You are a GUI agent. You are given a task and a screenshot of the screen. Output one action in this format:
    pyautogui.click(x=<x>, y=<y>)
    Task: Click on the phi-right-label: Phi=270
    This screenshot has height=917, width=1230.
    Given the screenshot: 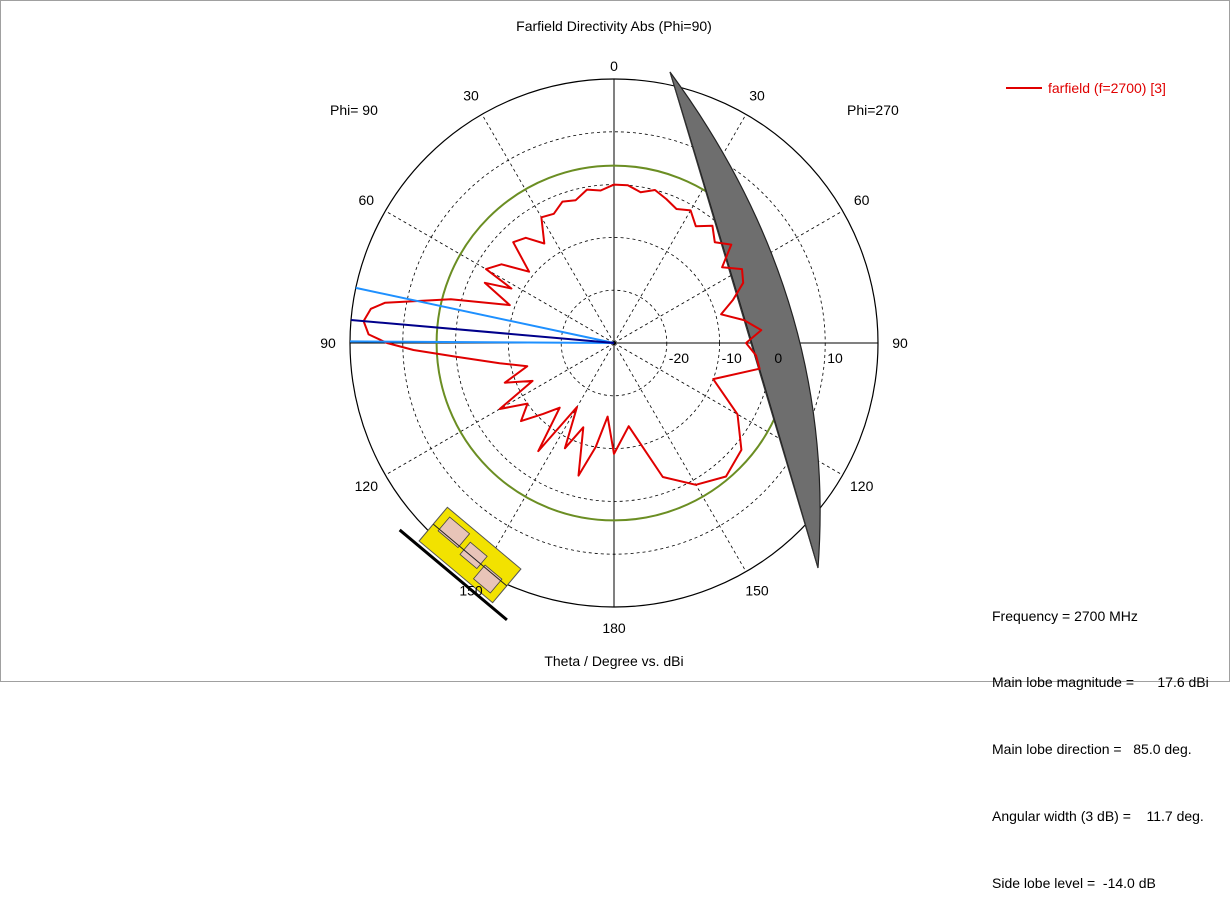 What is the action you would take?
    pyautogui.click(x=873, y=110)
    